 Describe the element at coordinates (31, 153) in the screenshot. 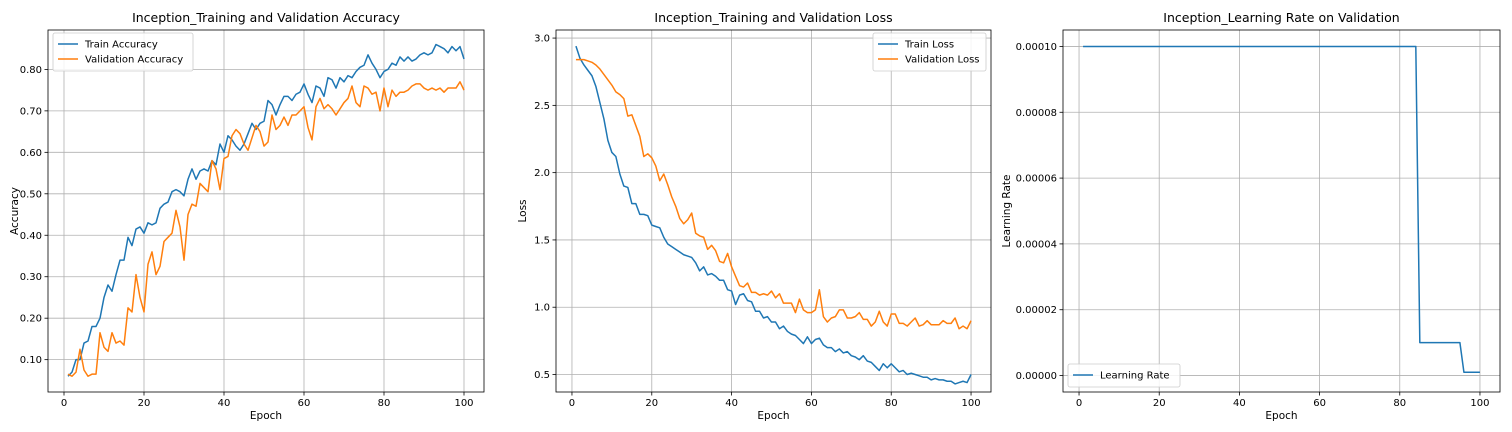

I see `y-tick-label: 0.60` at that location.